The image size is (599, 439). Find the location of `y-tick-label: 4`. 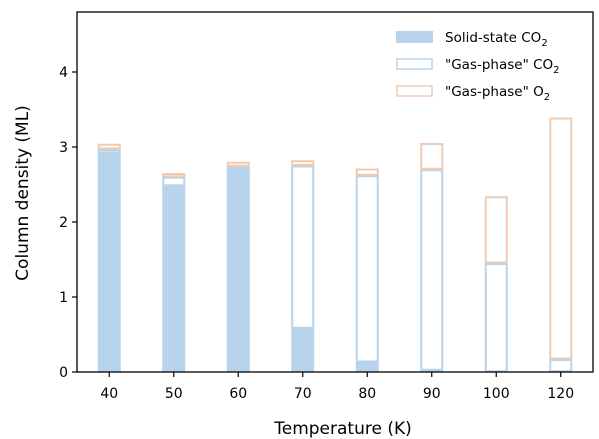

y-tick-label: 4 is located at coordinates (63, 73).